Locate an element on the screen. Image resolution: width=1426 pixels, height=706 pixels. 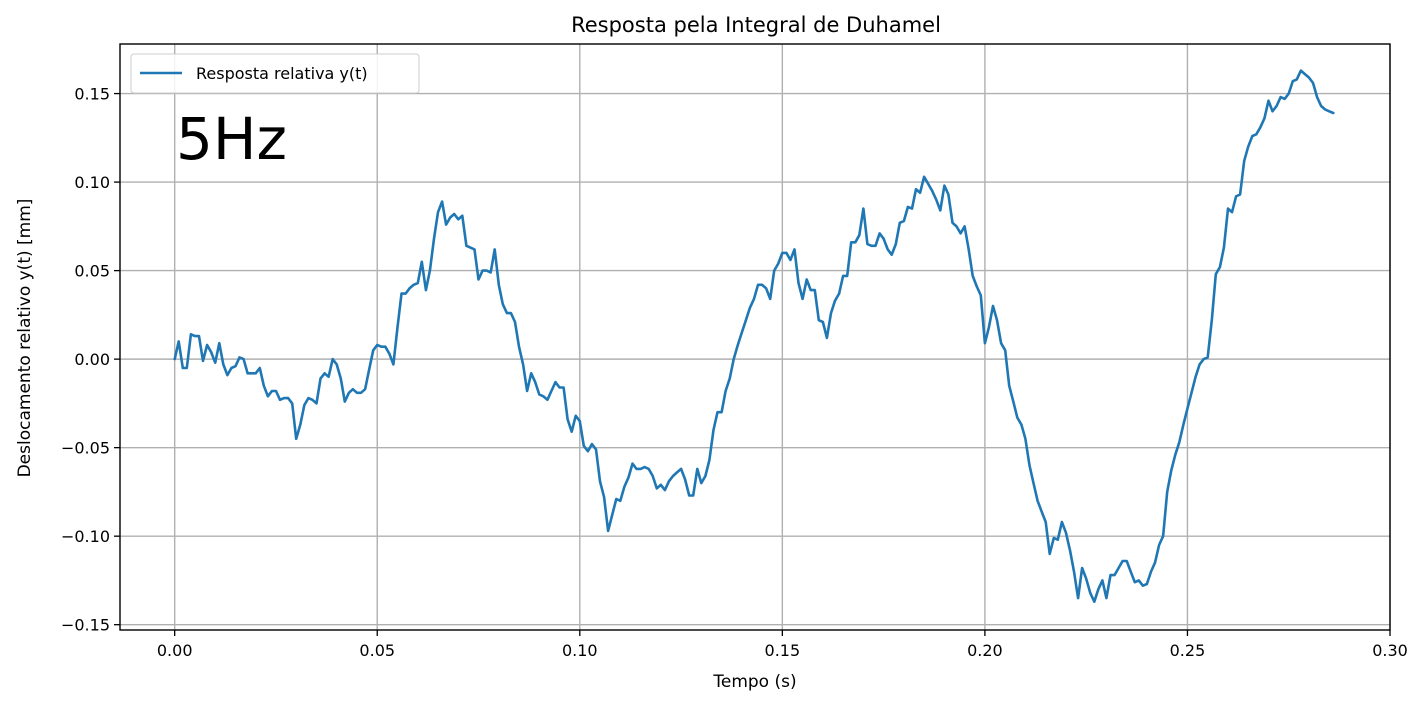
legend-label: Resposta relativa y(t) is located at coordinates (282, 73).